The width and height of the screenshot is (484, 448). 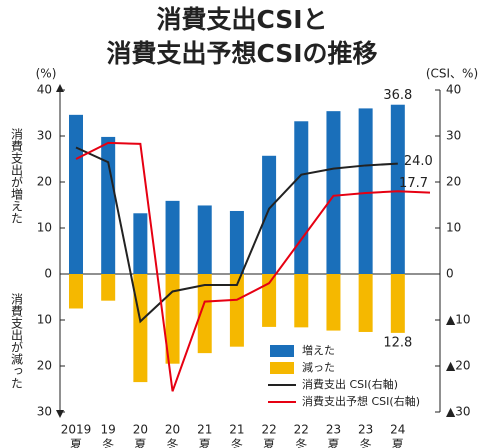 What do you see at coordinates (458, 412) in the screenshot?
I see `y2-tick-label: ▲30` at bounding box center [458, 412].